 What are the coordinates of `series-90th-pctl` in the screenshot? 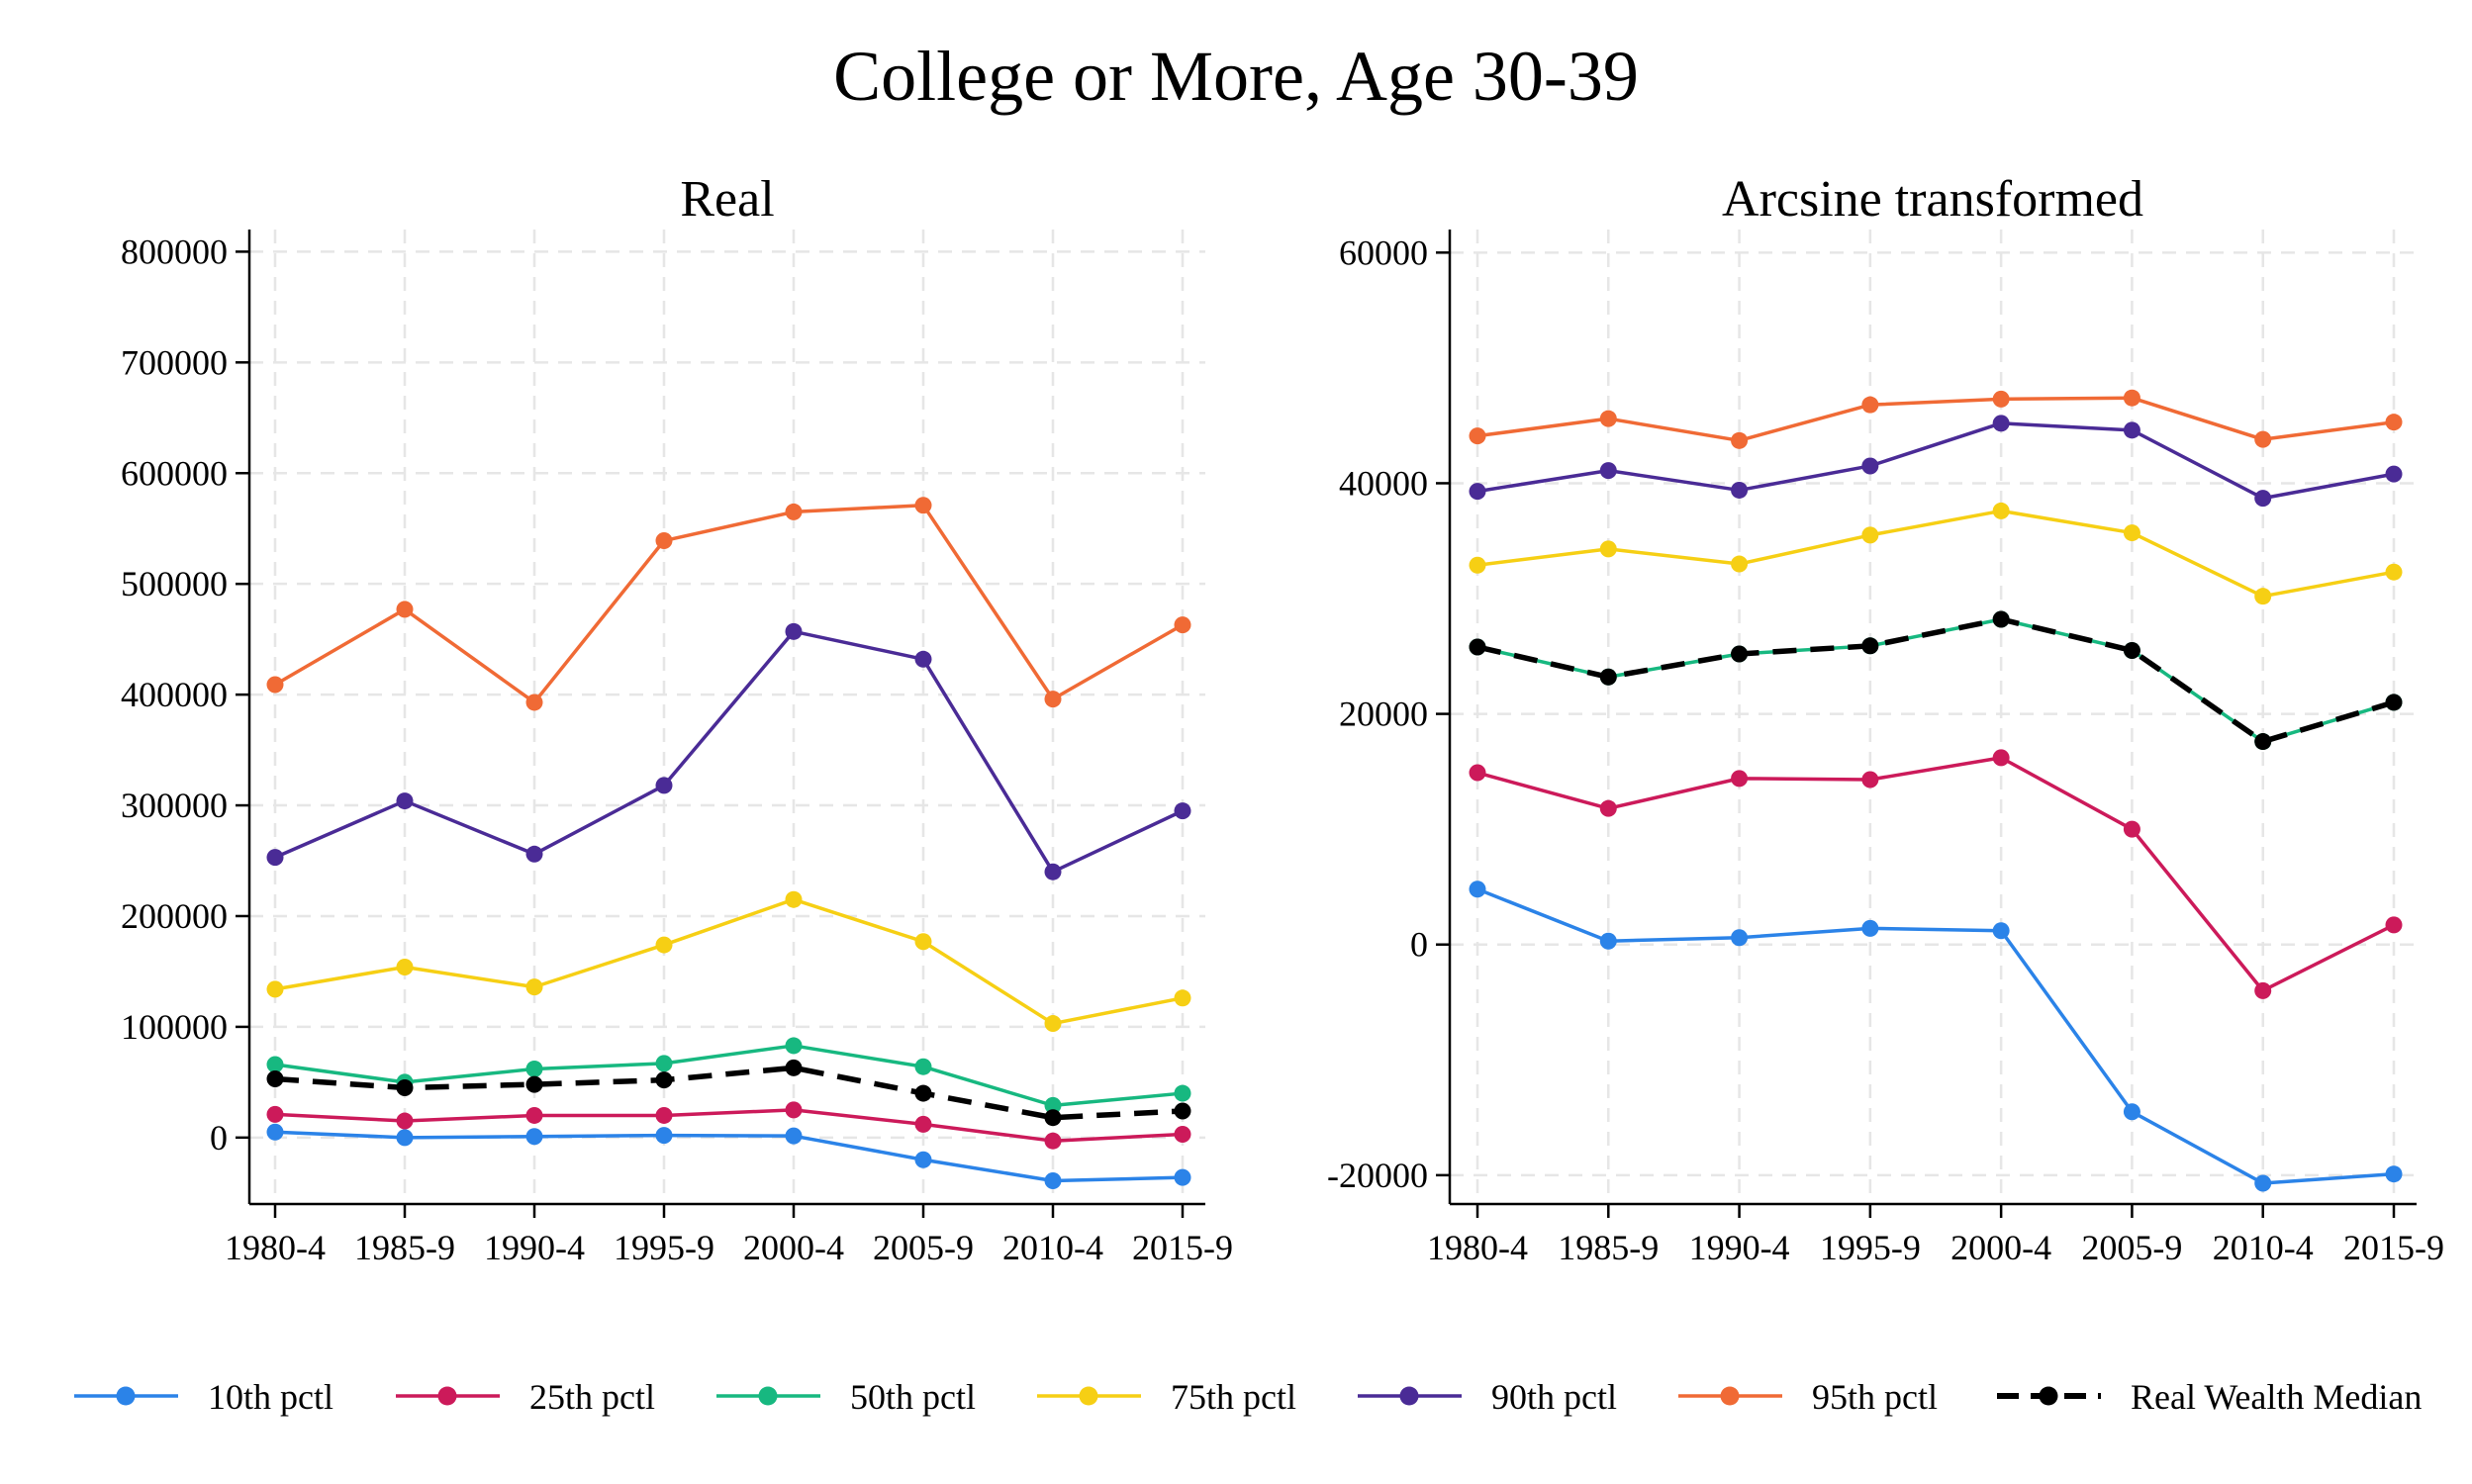 It's located at (1936, 461).